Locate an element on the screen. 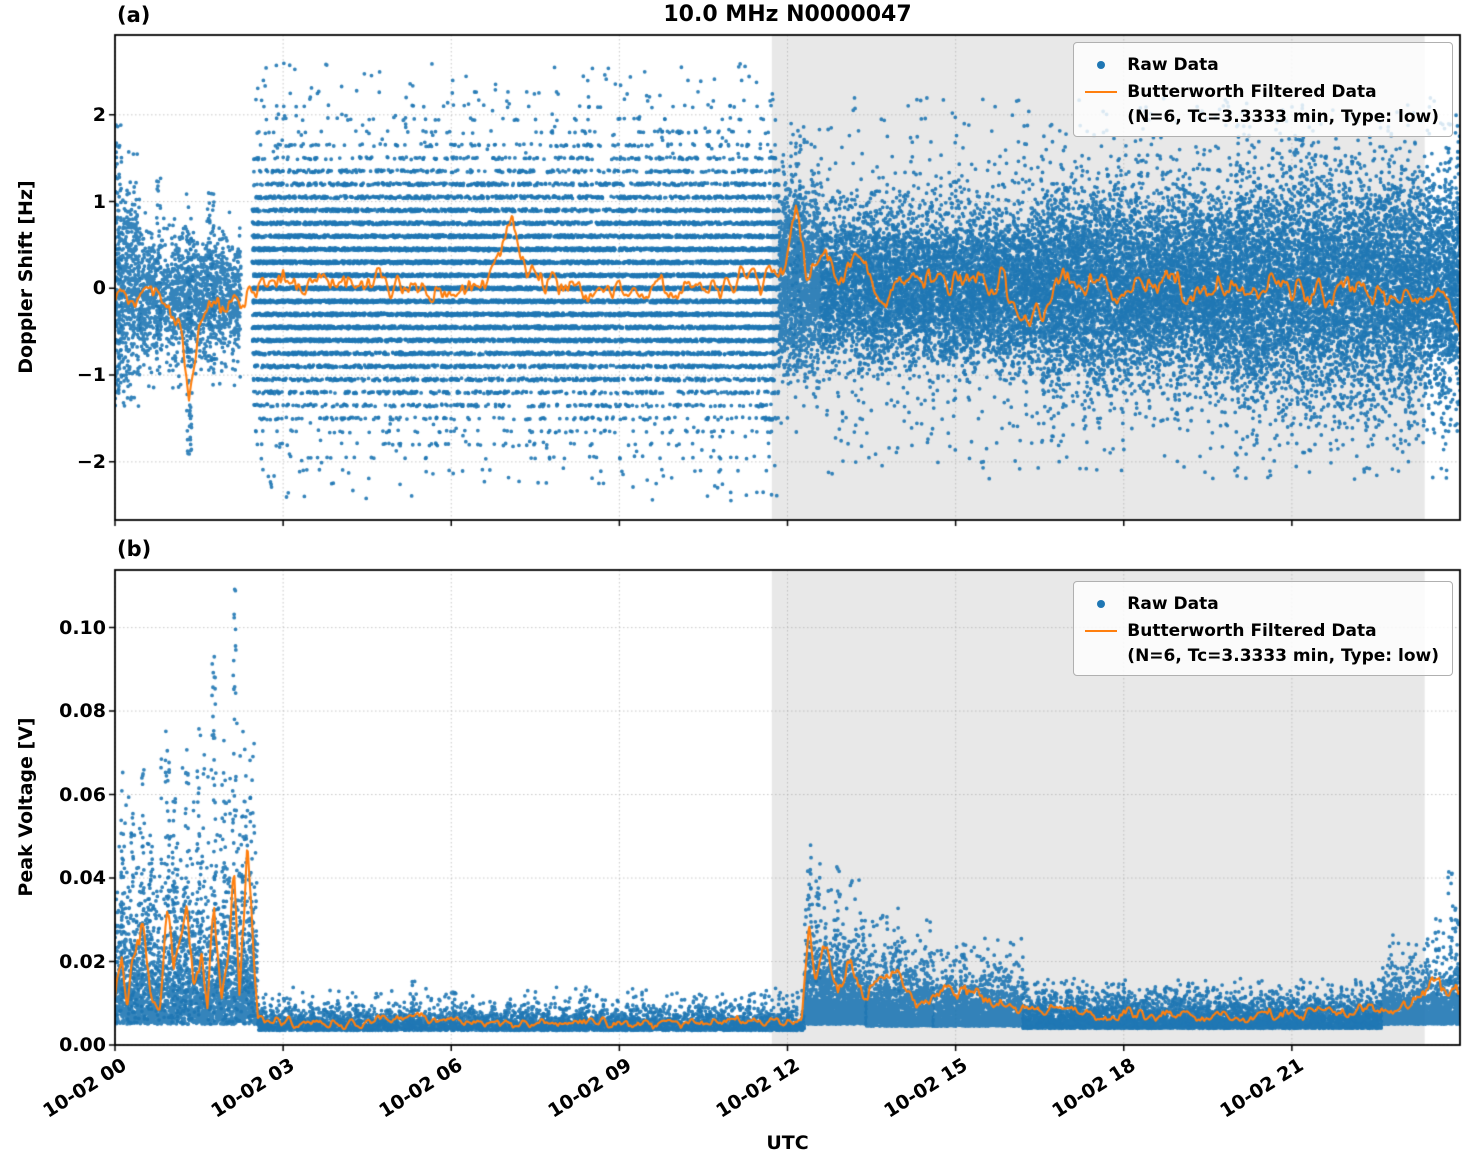  panel-a-y-axis-label: Doppler Shift [Hz] is located at coordinates (26, 277).